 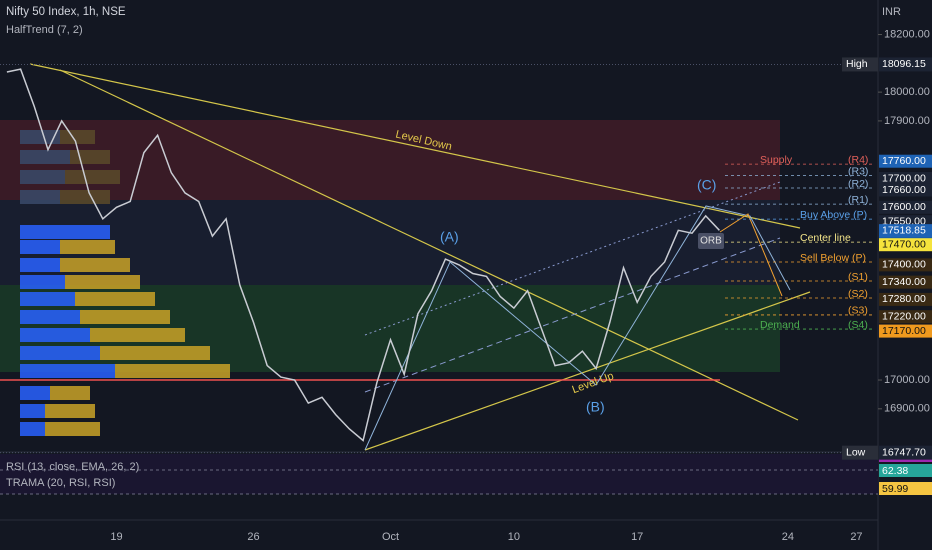 What do you see at coordinates (390, 537) in the screenshot?
I see `x-tick-label: Oct` at bounding box center [390, 537].